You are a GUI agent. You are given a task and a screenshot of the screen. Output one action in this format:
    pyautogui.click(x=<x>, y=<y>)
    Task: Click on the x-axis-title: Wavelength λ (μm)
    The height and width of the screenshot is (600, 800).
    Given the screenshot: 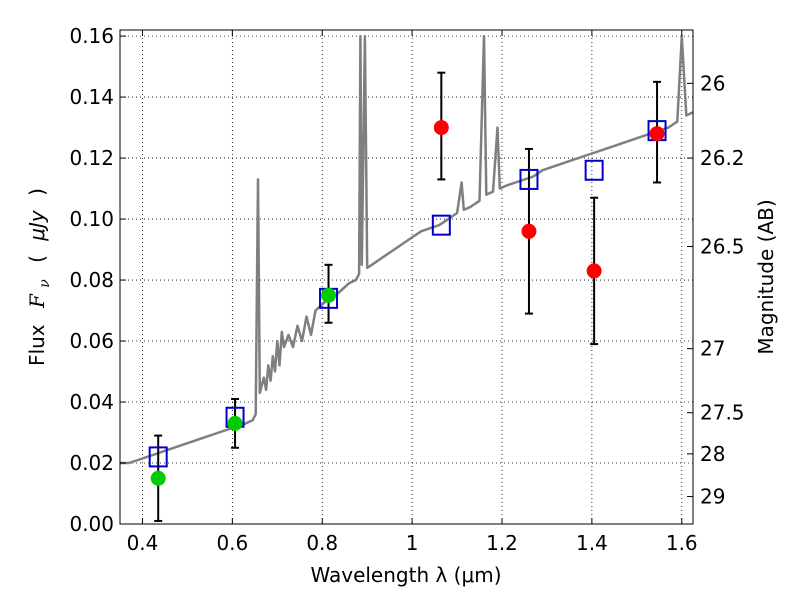 What is the action you would take?
    pyautogui.click(x=405, y=575)
    